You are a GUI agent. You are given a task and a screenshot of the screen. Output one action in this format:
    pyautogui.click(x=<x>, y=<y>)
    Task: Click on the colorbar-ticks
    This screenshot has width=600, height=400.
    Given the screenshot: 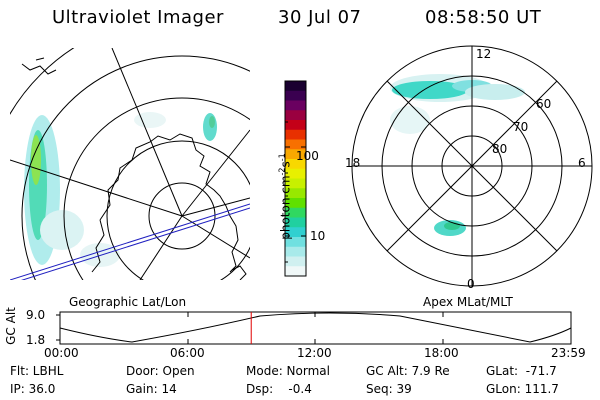 What is the action you would take?
    pyautogui.click(x=295, y=192)
    